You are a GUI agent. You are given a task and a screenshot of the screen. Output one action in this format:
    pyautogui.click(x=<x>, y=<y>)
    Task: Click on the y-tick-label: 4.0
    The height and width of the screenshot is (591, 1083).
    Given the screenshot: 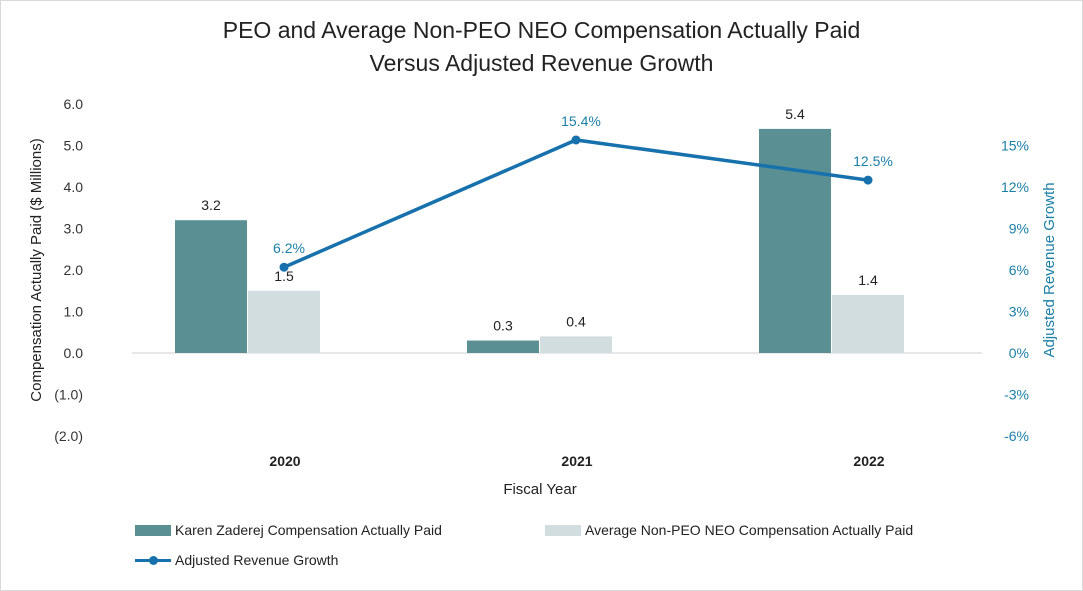 What is the action you would take?
    pyautogui.click(x=74, y=187)
    